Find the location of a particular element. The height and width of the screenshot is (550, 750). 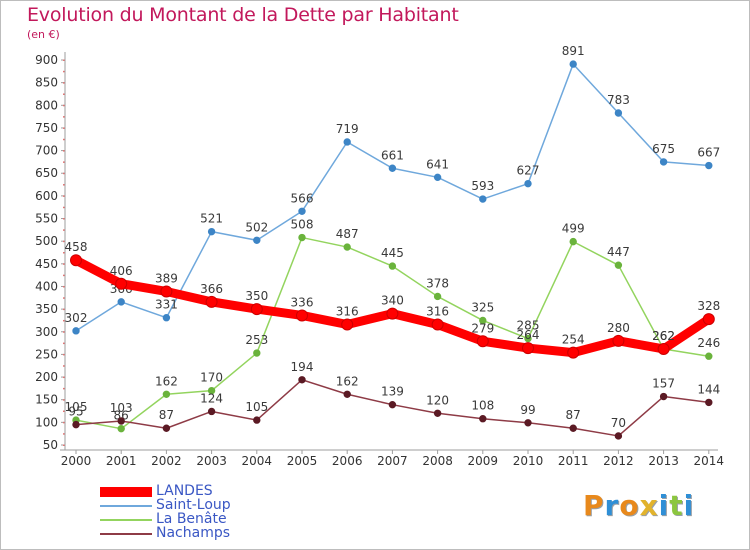

y-tick-label: 250 is located at coordinates (46, 354).